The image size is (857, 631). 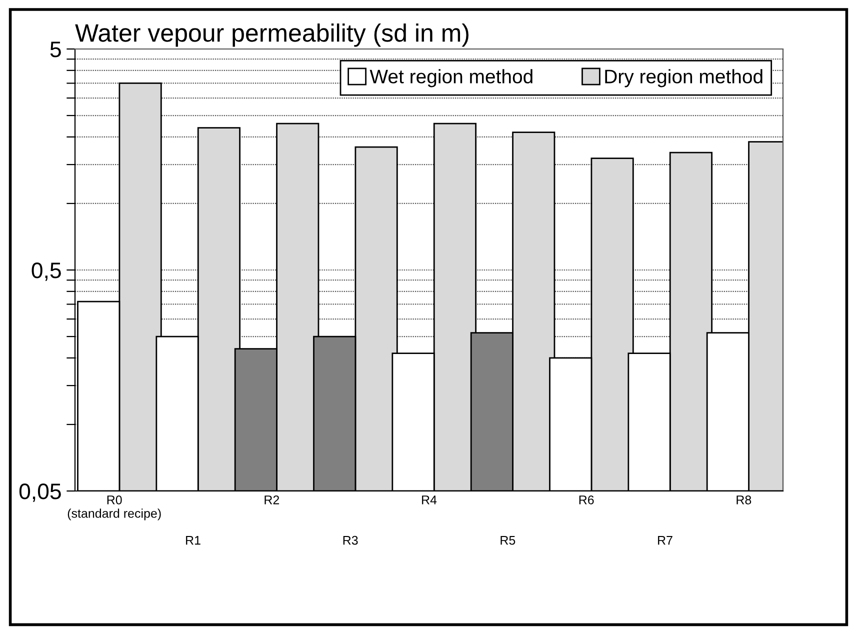 What do you see at coordinates (193, 540) in the screenshot?
I see `x-tick-label: R1` at bounding box center [193, 540].